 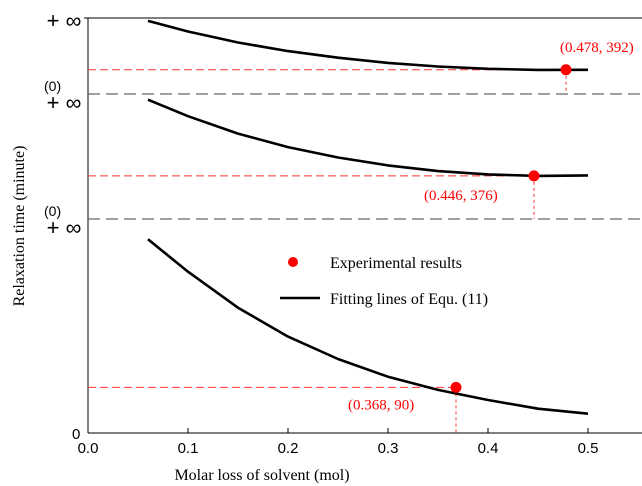 What do you see at coordinates (338, 442) in the screenshot?
I see `x-axis: 0.00.10.20.30.40.50.6` at bounding box center [338, 442].